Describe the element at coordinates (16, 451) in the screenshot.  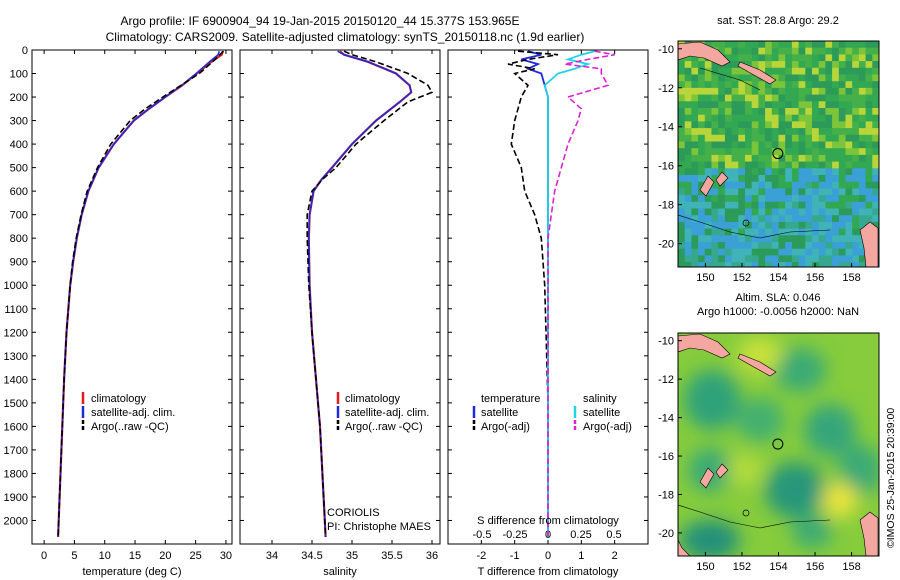
I see `depth-tick-label: 1700` at that location.